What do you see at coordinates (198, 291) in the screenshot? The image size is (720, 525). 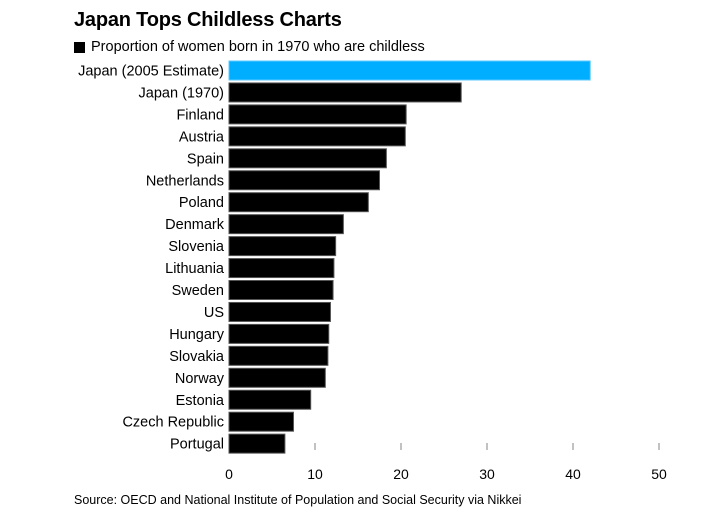 I see `category-label: Sweden` at bounding box center [198, 291].